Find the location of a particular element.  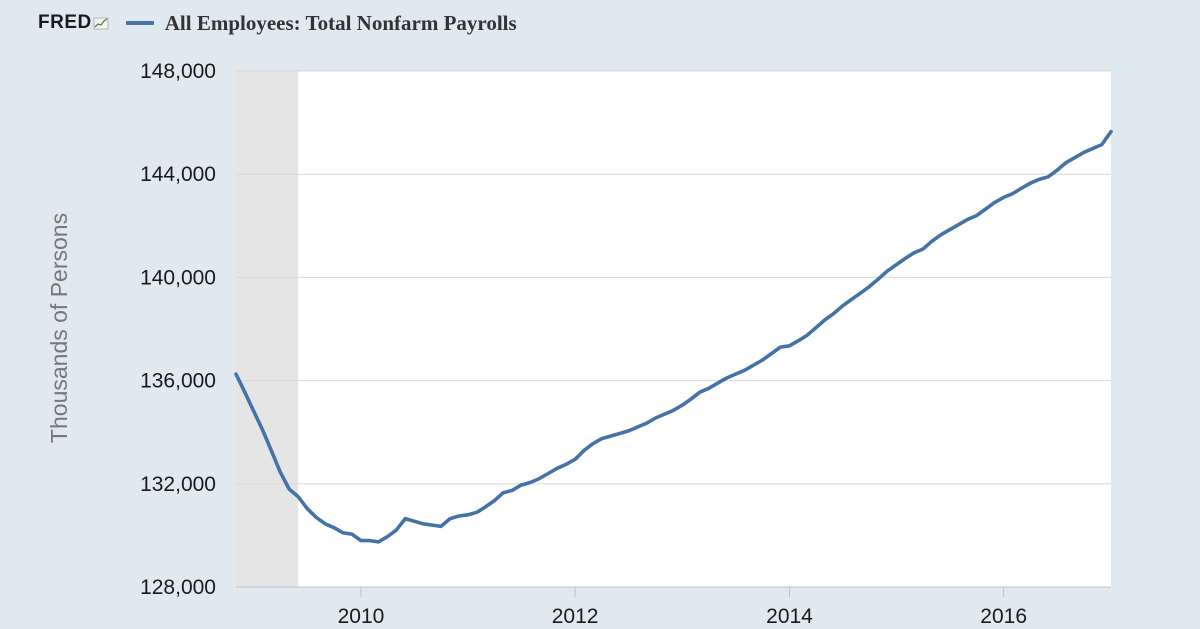

fred-logo: FRED is located at coordinates (73, 23).